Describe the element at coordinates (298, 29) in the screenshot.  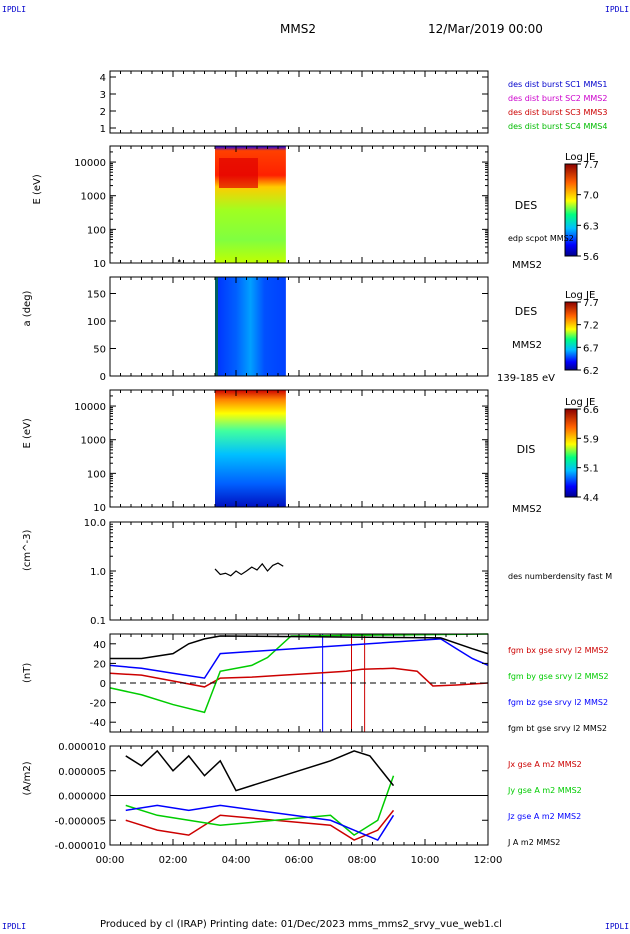
I see `header-spacecraft: MMS2` at that location.